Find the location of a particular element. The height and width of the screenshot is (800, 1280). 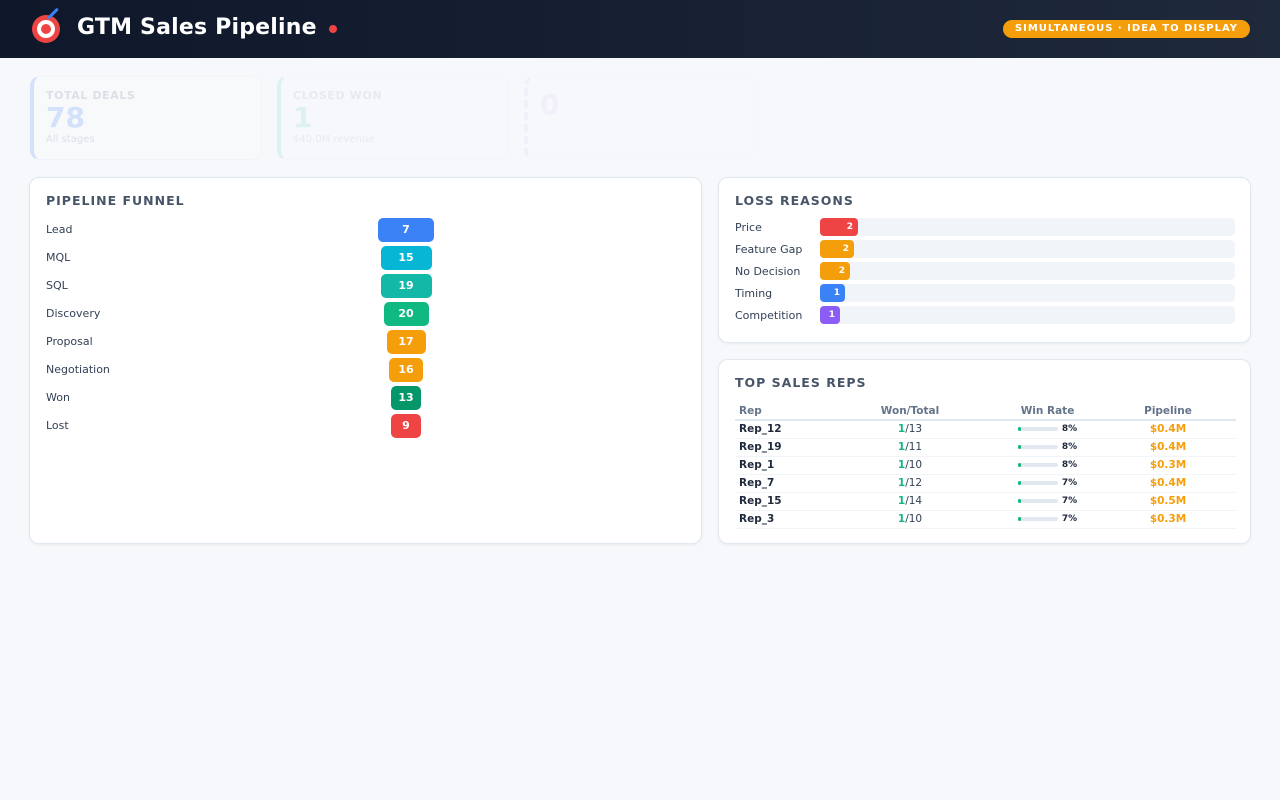

won-total-cell: 1/14 is located at coordinates (910, 501).